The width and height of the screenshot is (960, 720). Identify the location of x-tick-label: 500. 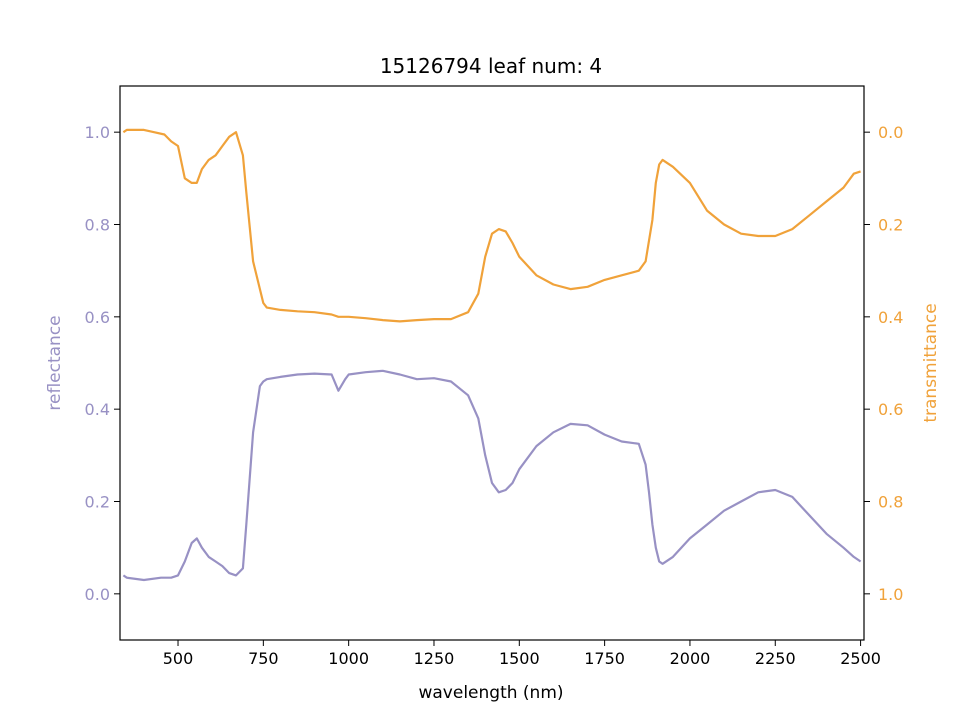
(178, 658).